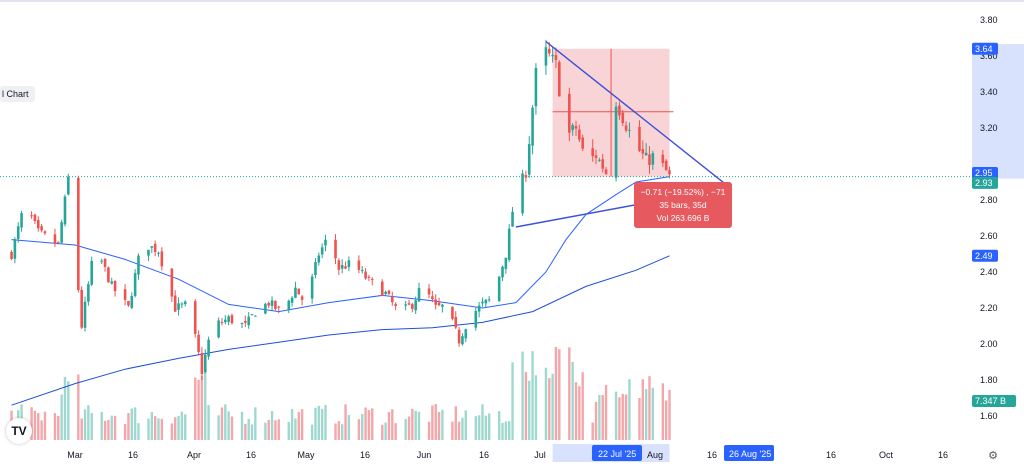  I want to click on x-axis: Mar 16 Apr 16 May 16 Jun 16 Jul Aug 16 16 Oct 16, so click(507, 455).